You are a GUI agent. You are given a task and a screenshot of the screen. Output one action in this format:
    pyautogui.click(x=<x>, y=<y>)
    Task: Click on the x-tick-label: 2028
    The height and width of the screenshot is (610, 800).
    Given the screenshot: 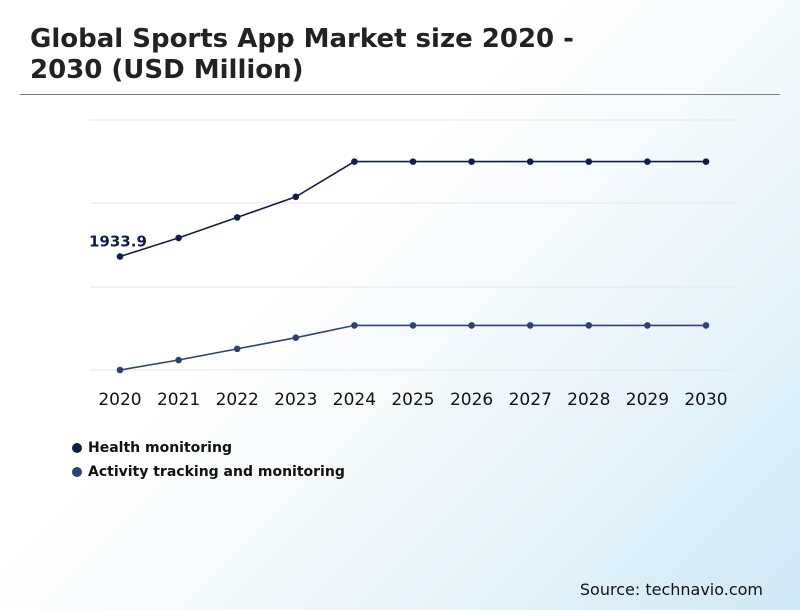 What is the action you would take?
    pyautogui.click(x=588, y=400)
    